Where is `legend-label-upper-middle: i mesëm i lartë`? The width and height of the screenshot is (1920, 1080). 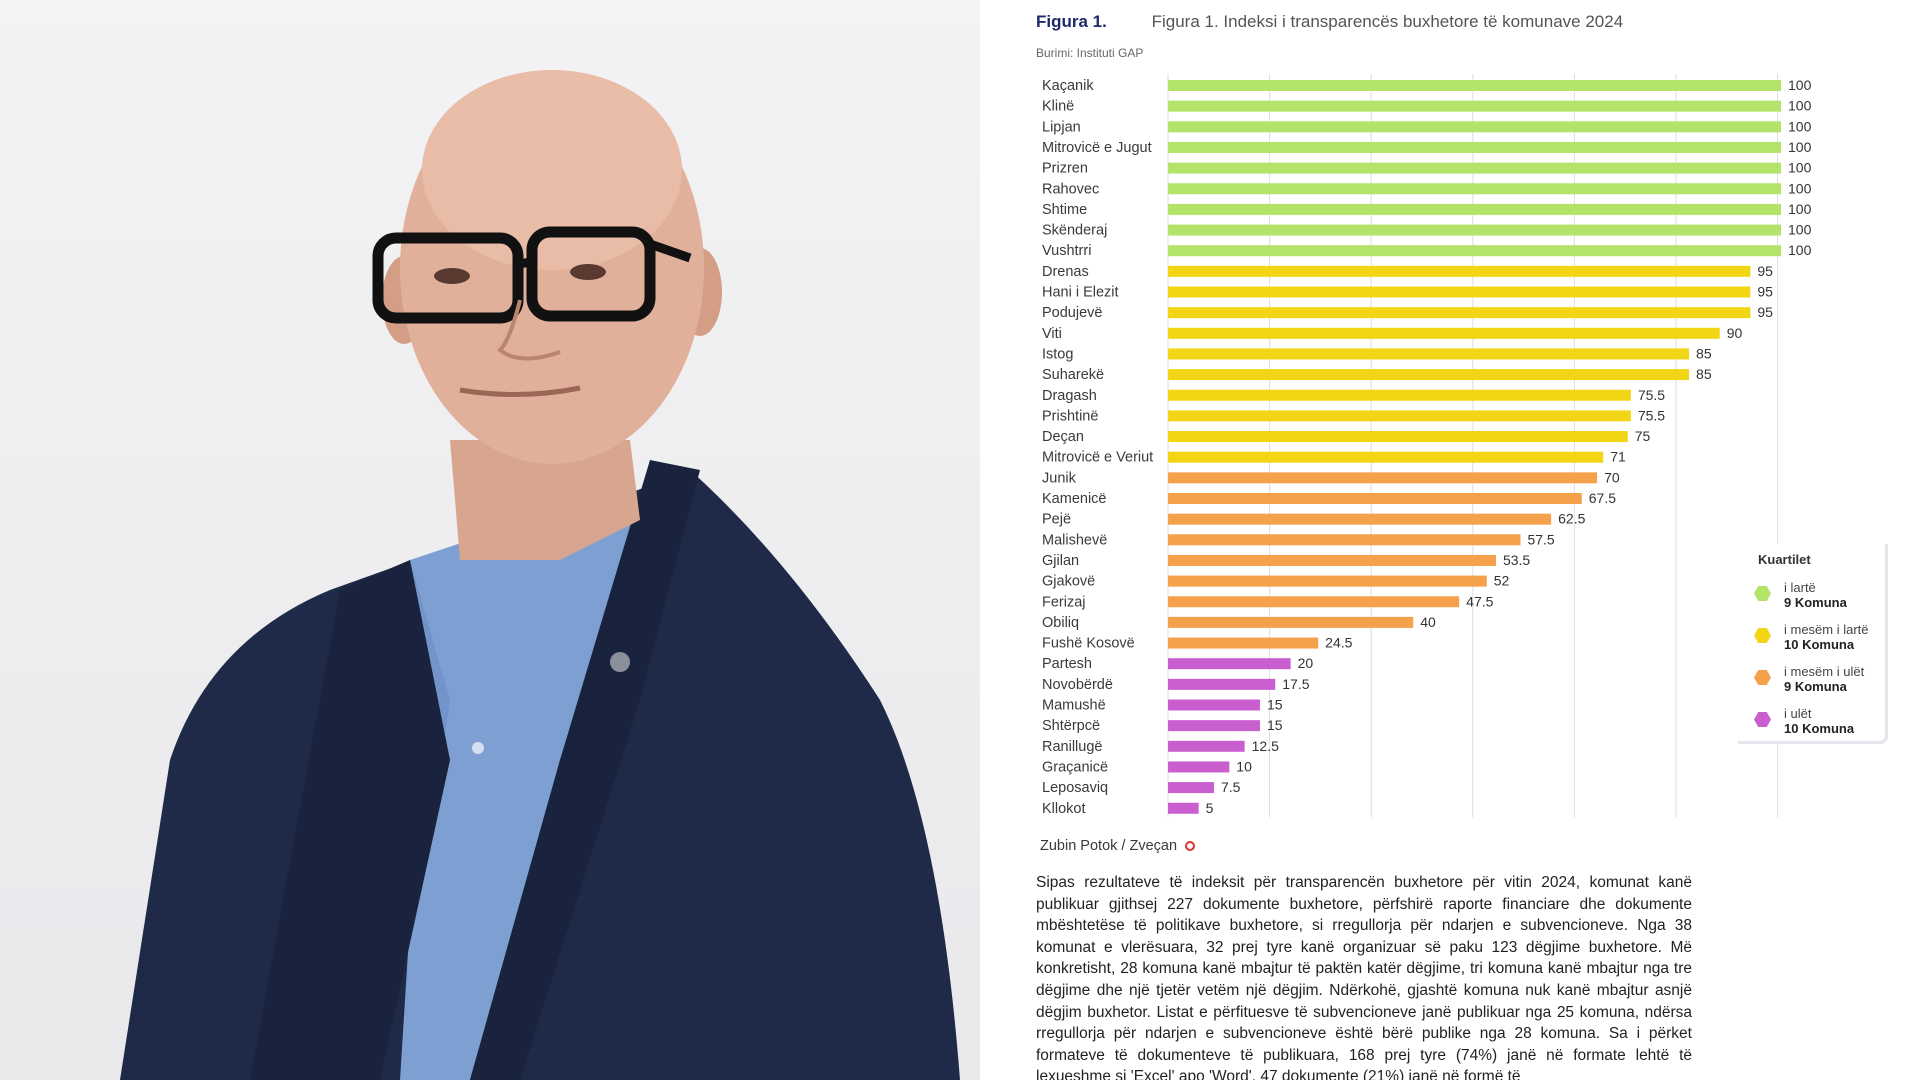 legend-label-upper-middle: i mesëm i lartë is located at coordinates (1826, 629).